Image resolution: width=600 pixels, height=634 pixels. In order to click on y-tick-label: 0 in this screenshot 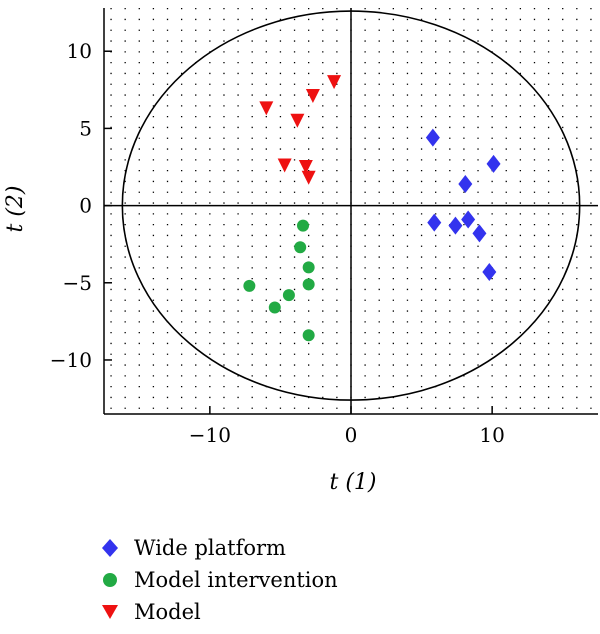, I will do `click(85, 206)`.